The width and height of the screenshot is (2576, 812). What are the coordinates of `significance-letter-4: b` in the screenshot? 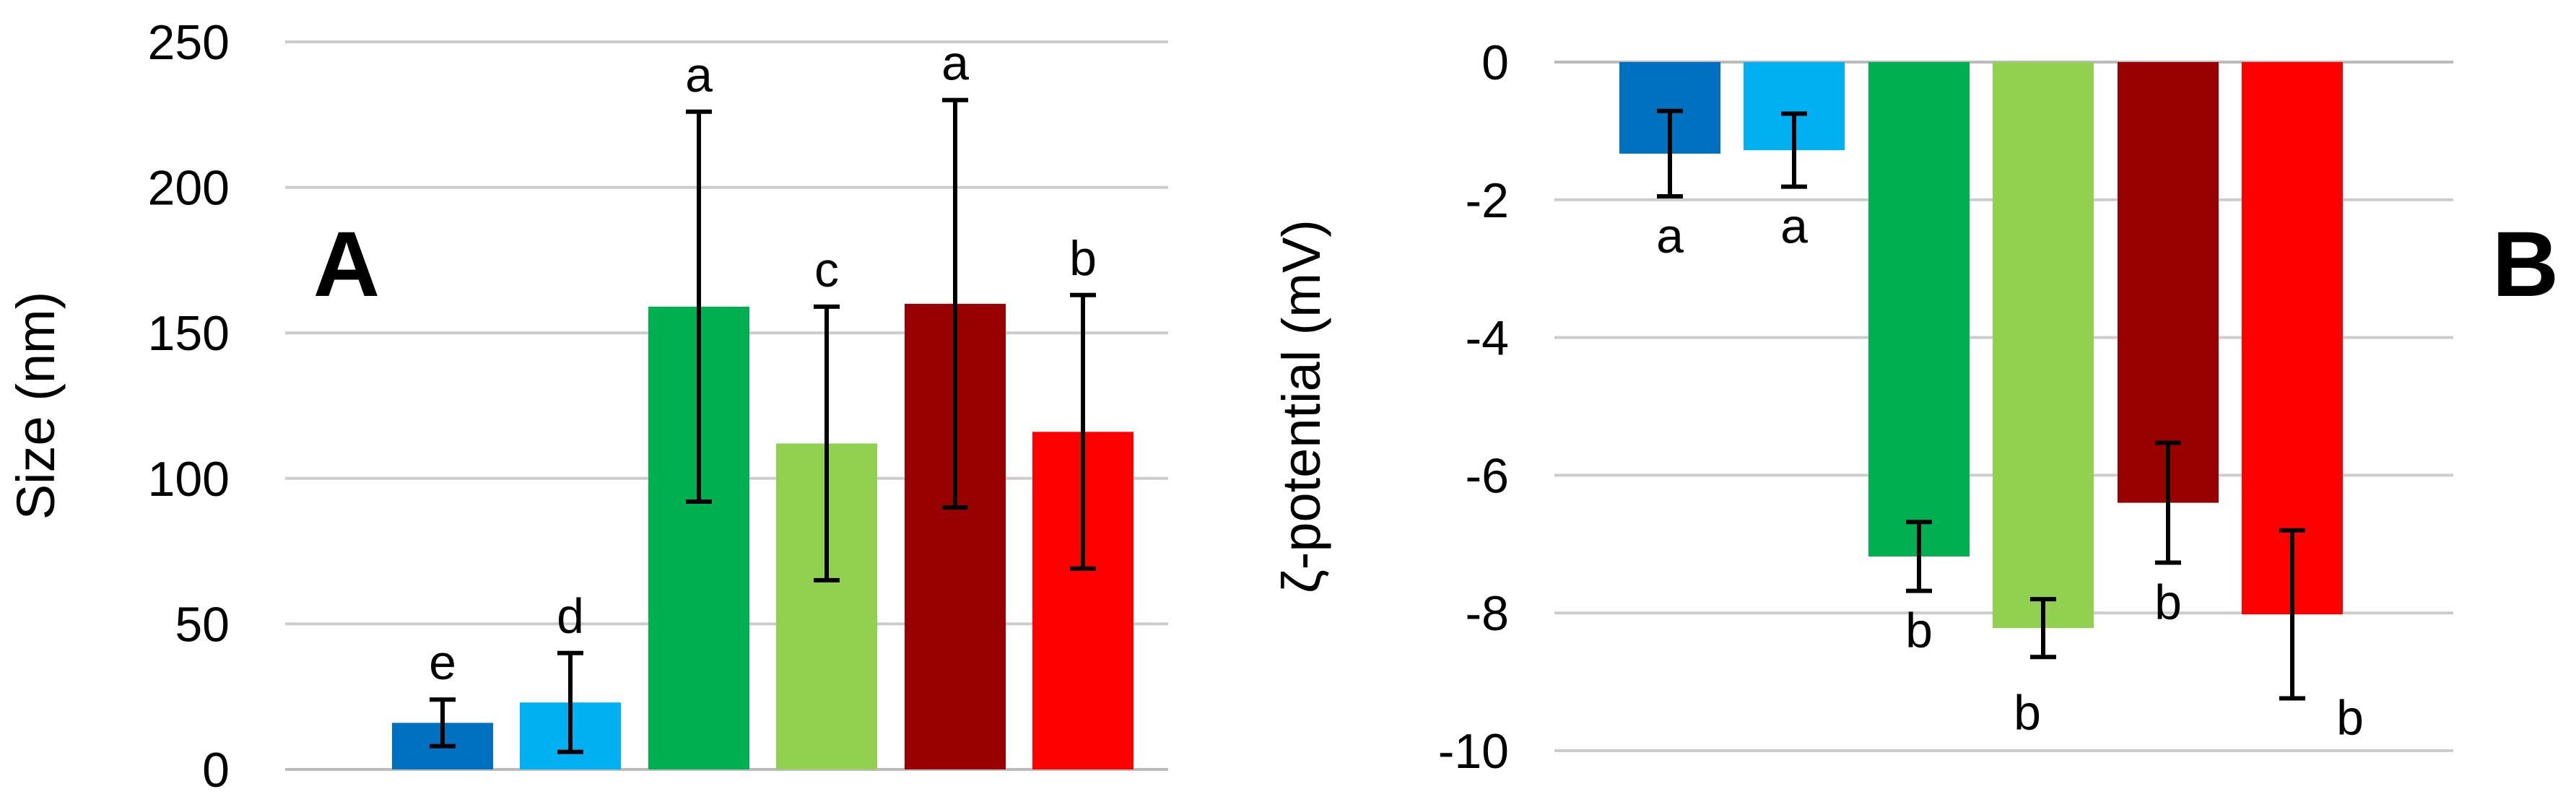 It's located at (2168, 602).